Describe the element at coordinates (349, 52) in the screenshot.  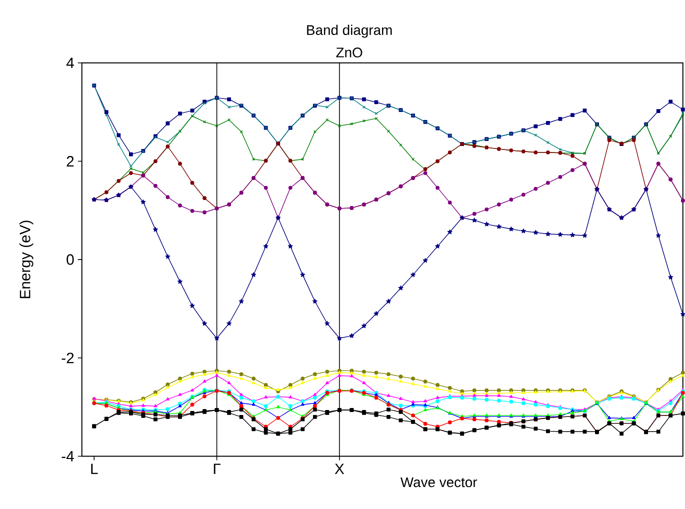
I see `chart-subtitle: ZnO` at that location.